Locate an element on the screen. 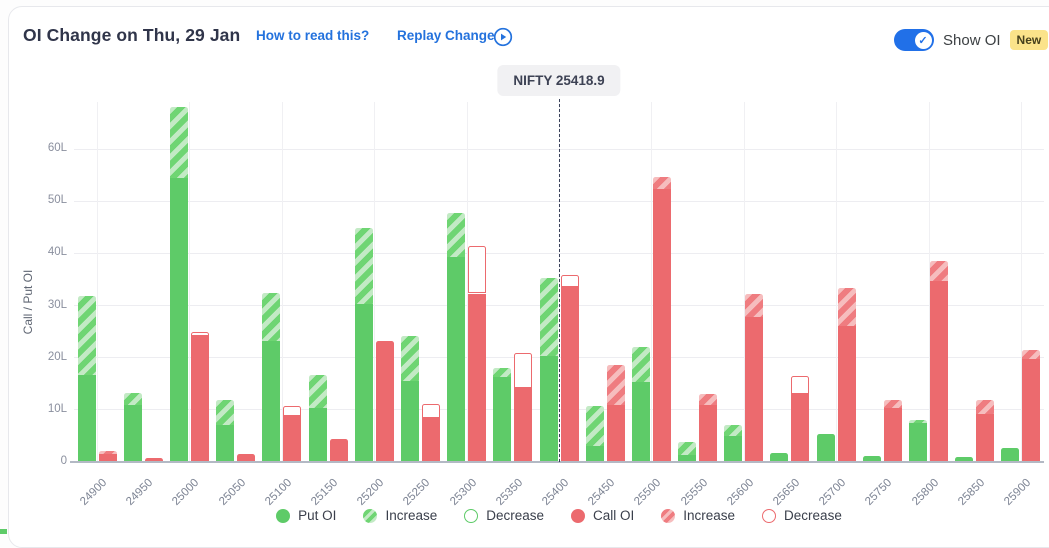 Image resolution: width=1049 pixels, height=548 pixels. red-solid-marker-icon is located at coordinates (578, 515).